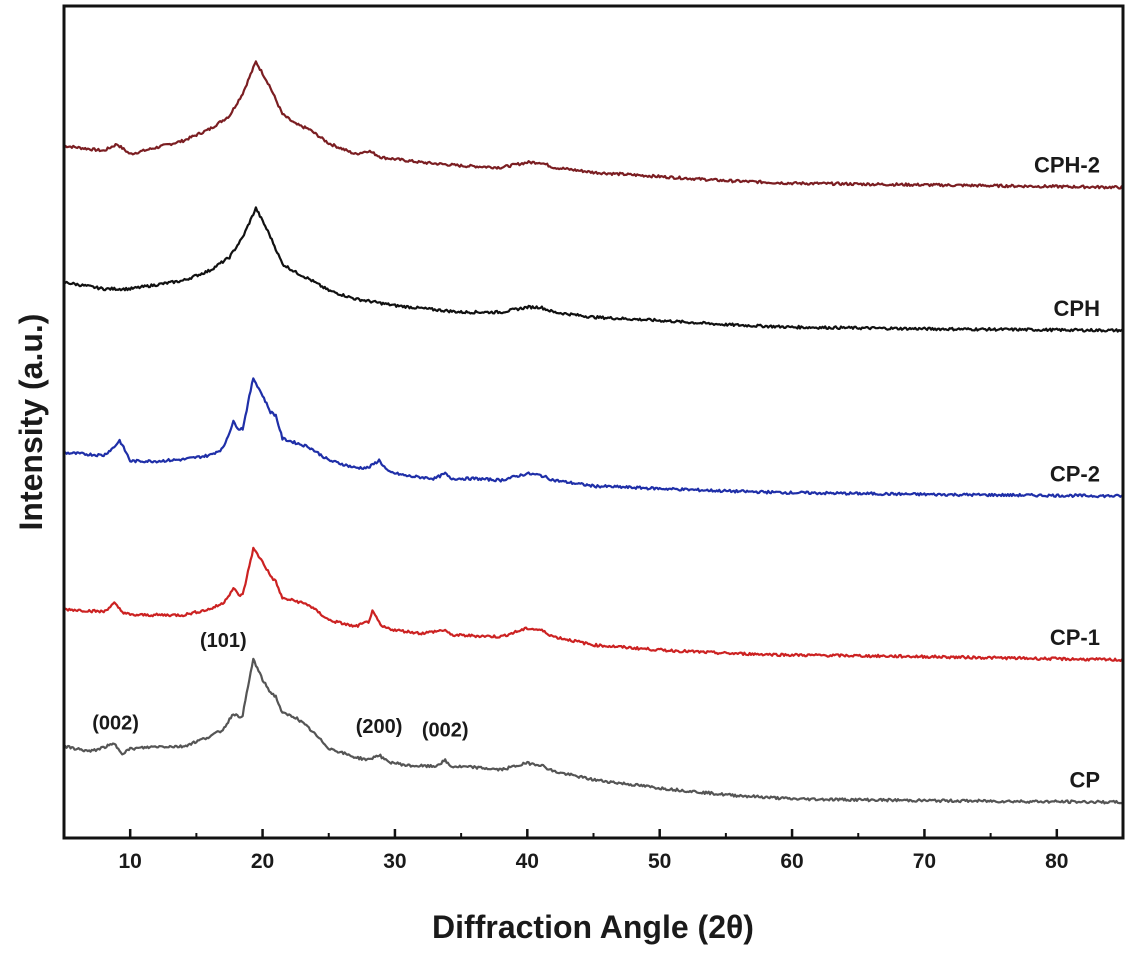  I want to click on series-label-cp: CP, so click(1084, 780).